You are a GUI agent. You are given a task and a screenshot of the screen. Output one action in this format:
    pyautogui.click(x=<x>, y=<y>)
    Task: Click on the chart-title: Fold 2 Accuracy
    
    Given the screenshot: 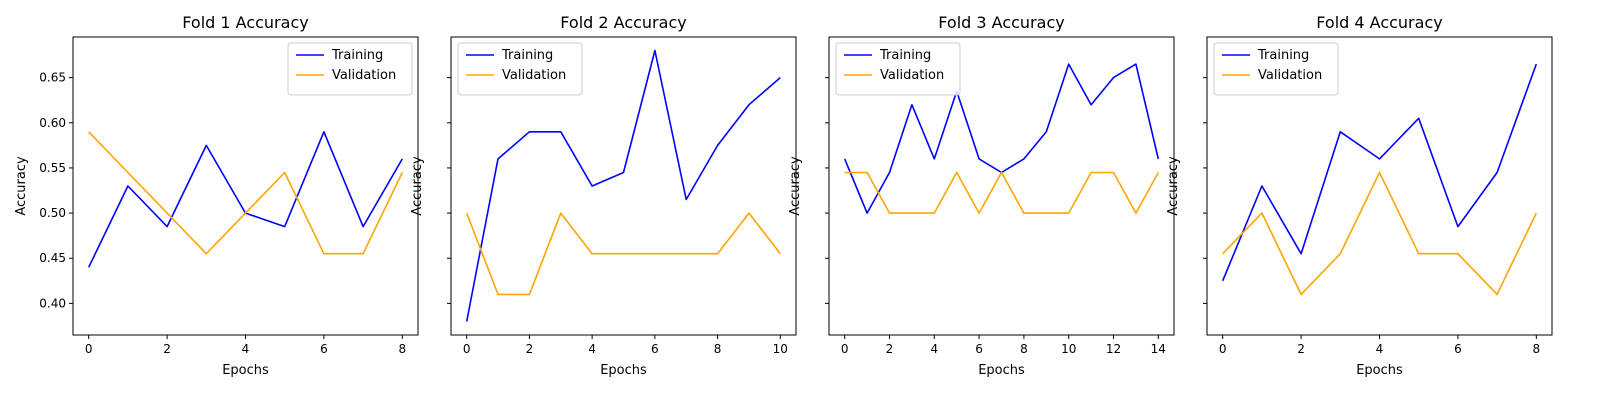 What is the action you would take?
    pyautogui.click(x=623, y=22)
    